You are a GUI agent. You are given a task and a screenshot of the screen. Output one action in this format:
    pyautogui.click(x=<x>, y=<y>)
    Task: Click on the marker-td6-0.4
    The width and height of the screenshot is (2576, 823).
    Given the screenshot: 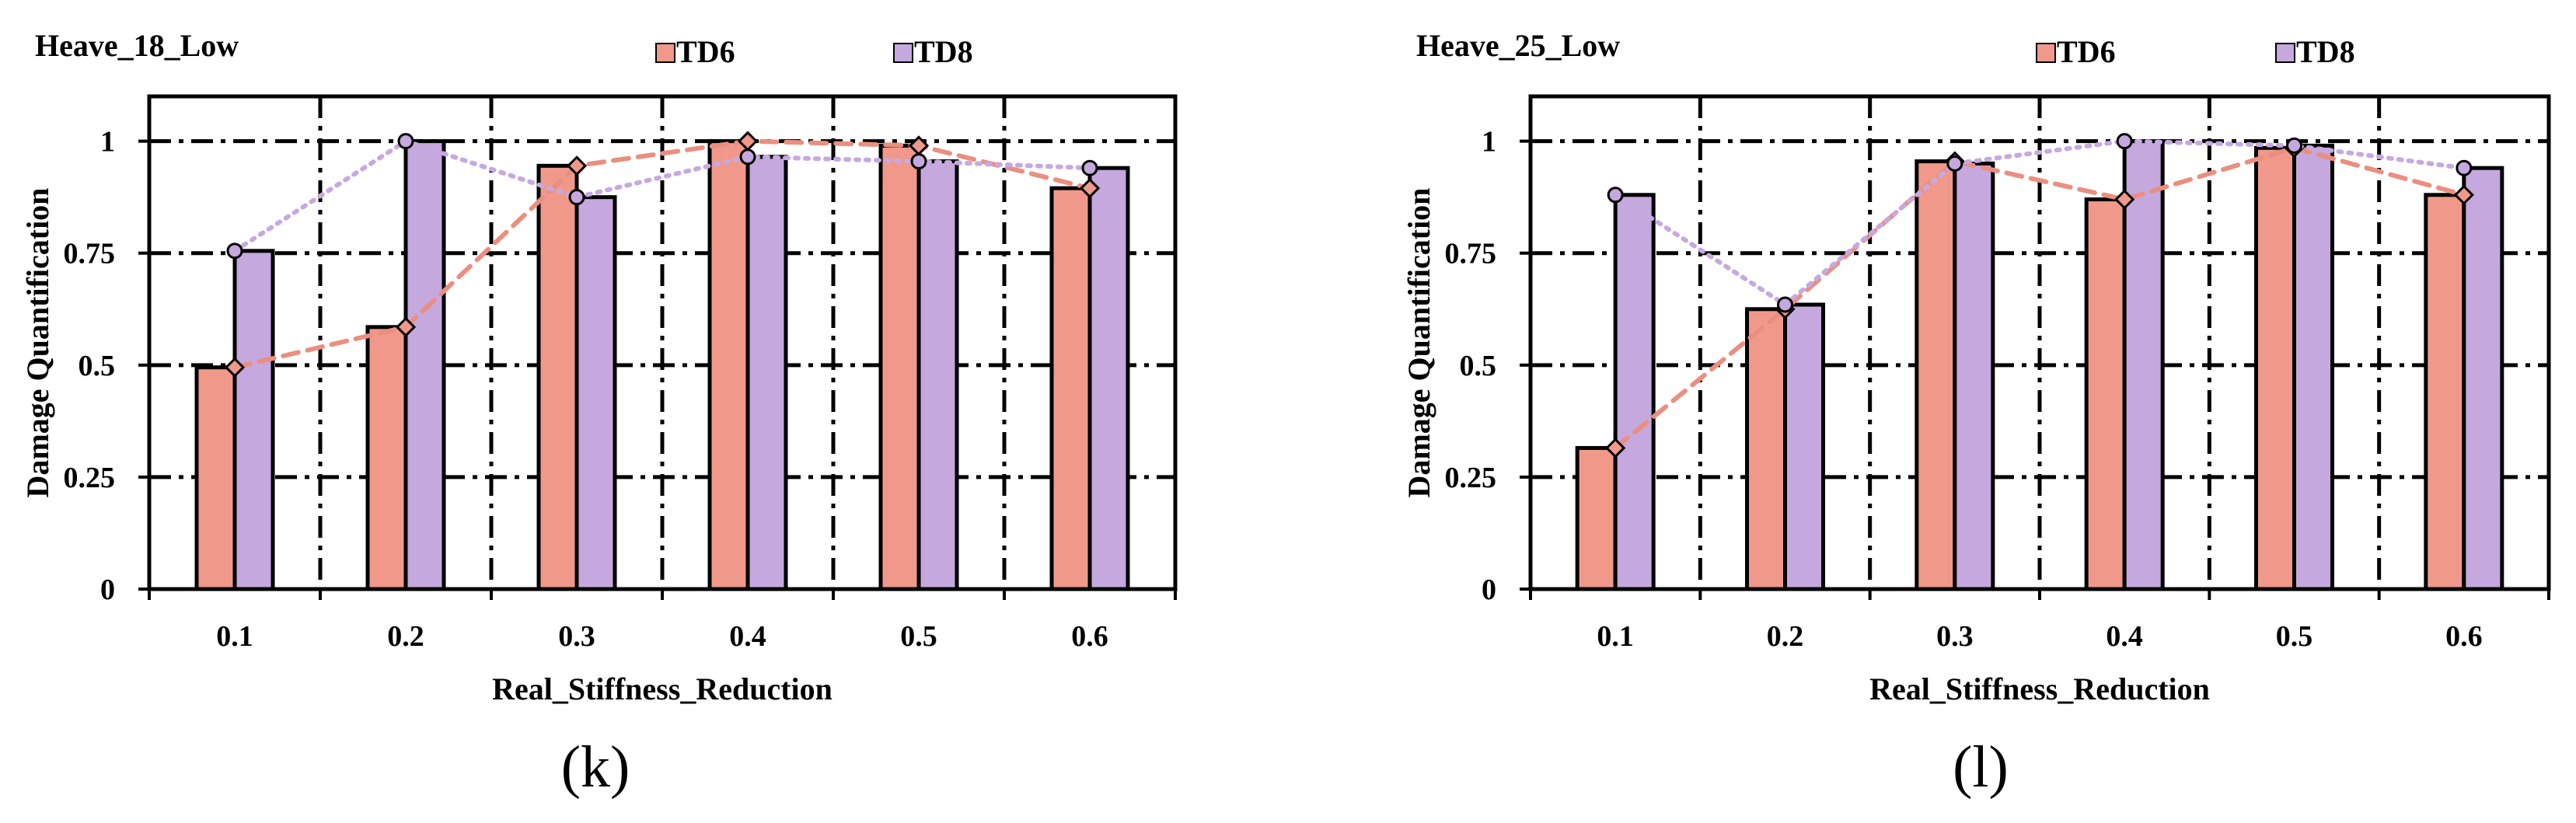 What is the action you would take?
    pyautogui.click(x=2125, y=200)
    